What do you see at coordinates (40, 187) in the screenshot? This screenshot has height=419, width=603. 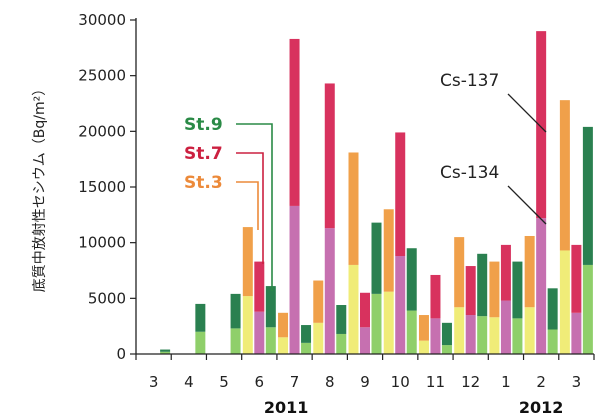 I see `y-axis-title: 底質中放射性セシウム（Bq/m²）` at bounding box center [40, 187].